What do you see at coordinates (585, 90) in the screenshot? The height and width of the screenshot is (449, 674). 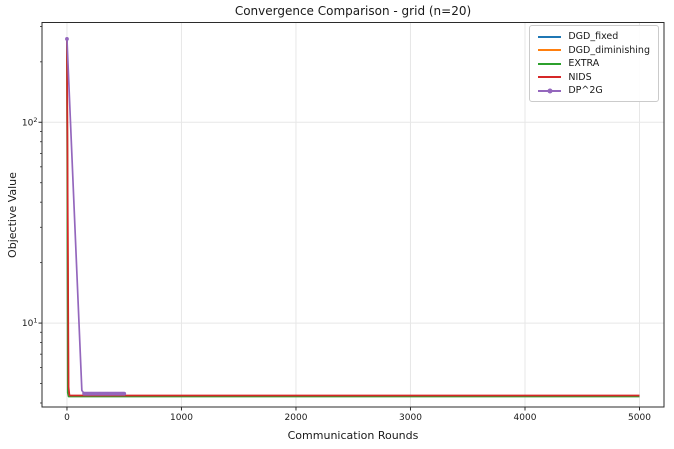 I see `legend-label: DP^2G` at bounding box center [585, 90].